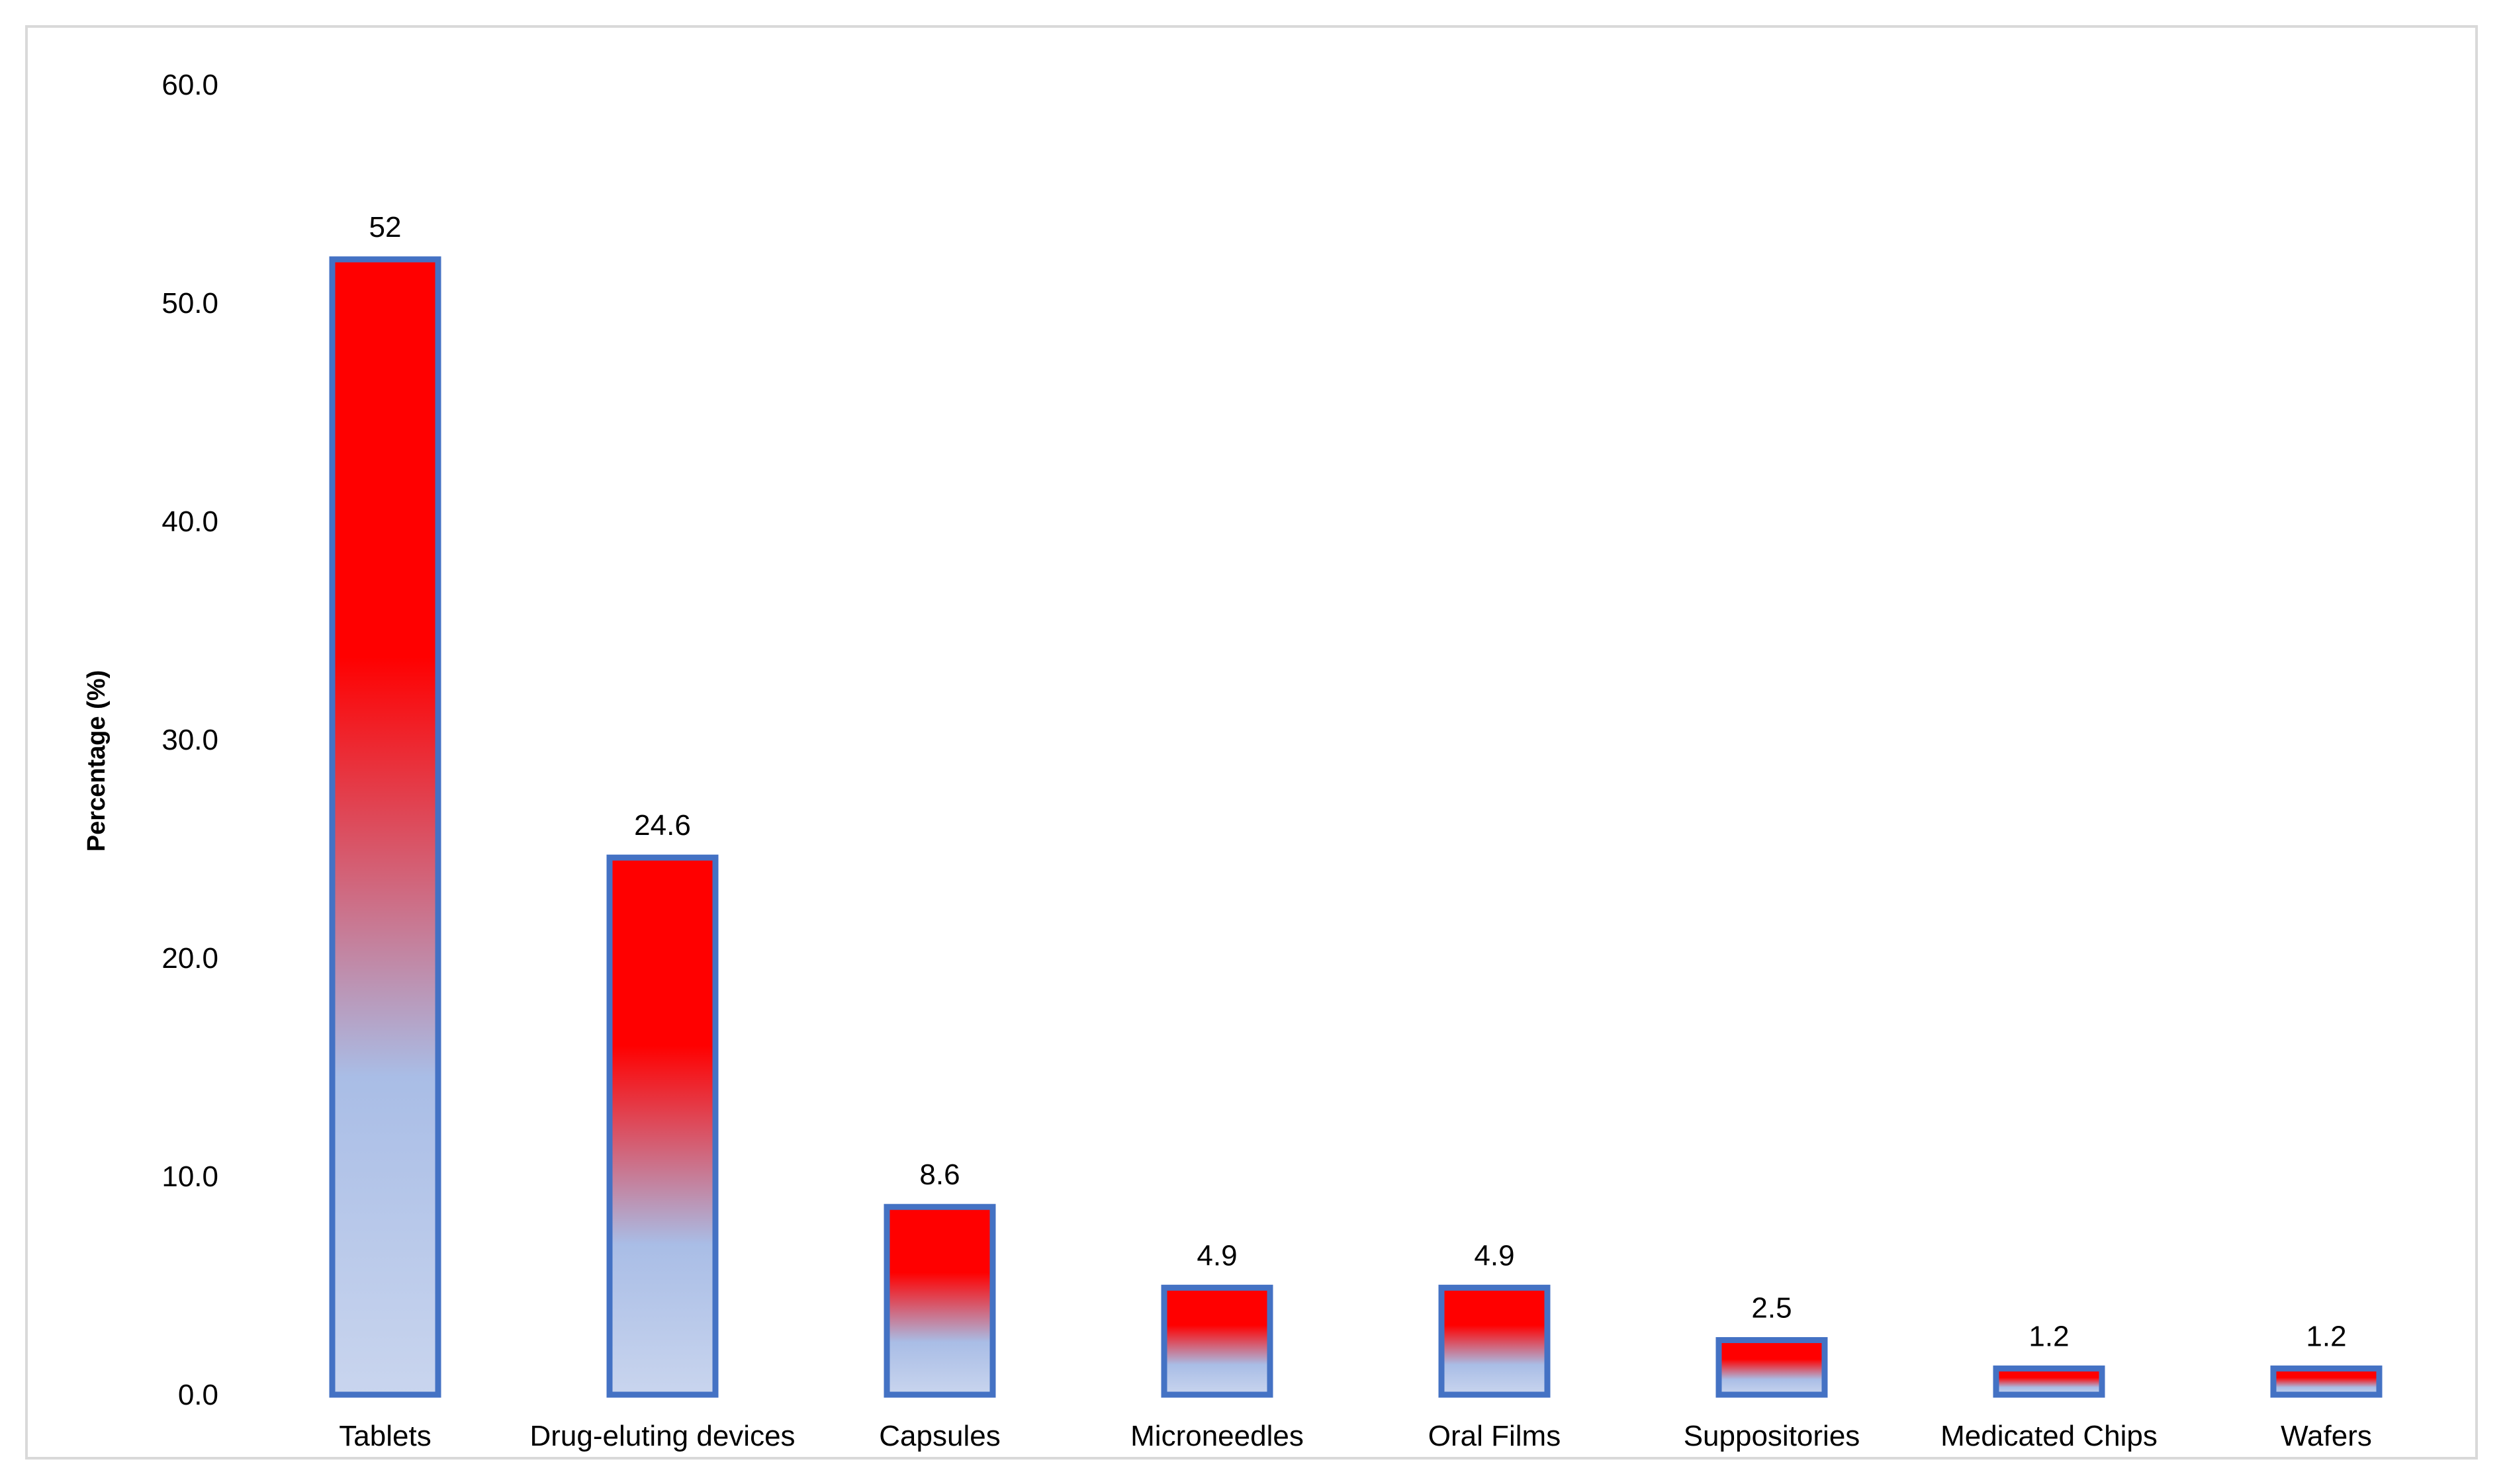 Image resolution: width=2505 pixels, height=1484 pixels. I want to click on bar-capsules, so click(940, 1300).